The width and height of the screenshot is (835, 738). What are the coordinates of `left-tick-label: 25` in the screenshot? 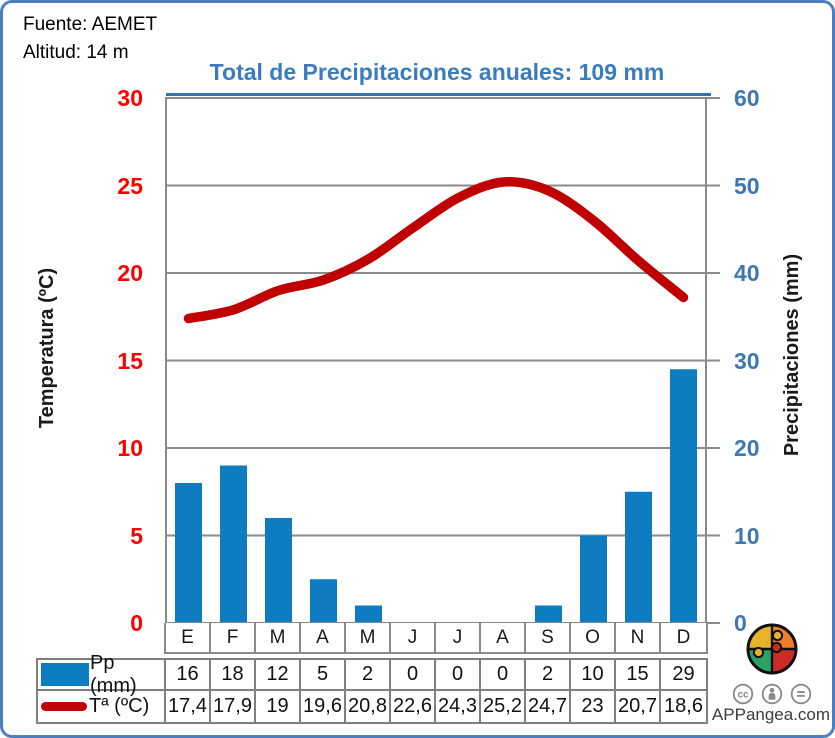 It's located at (130, 185).